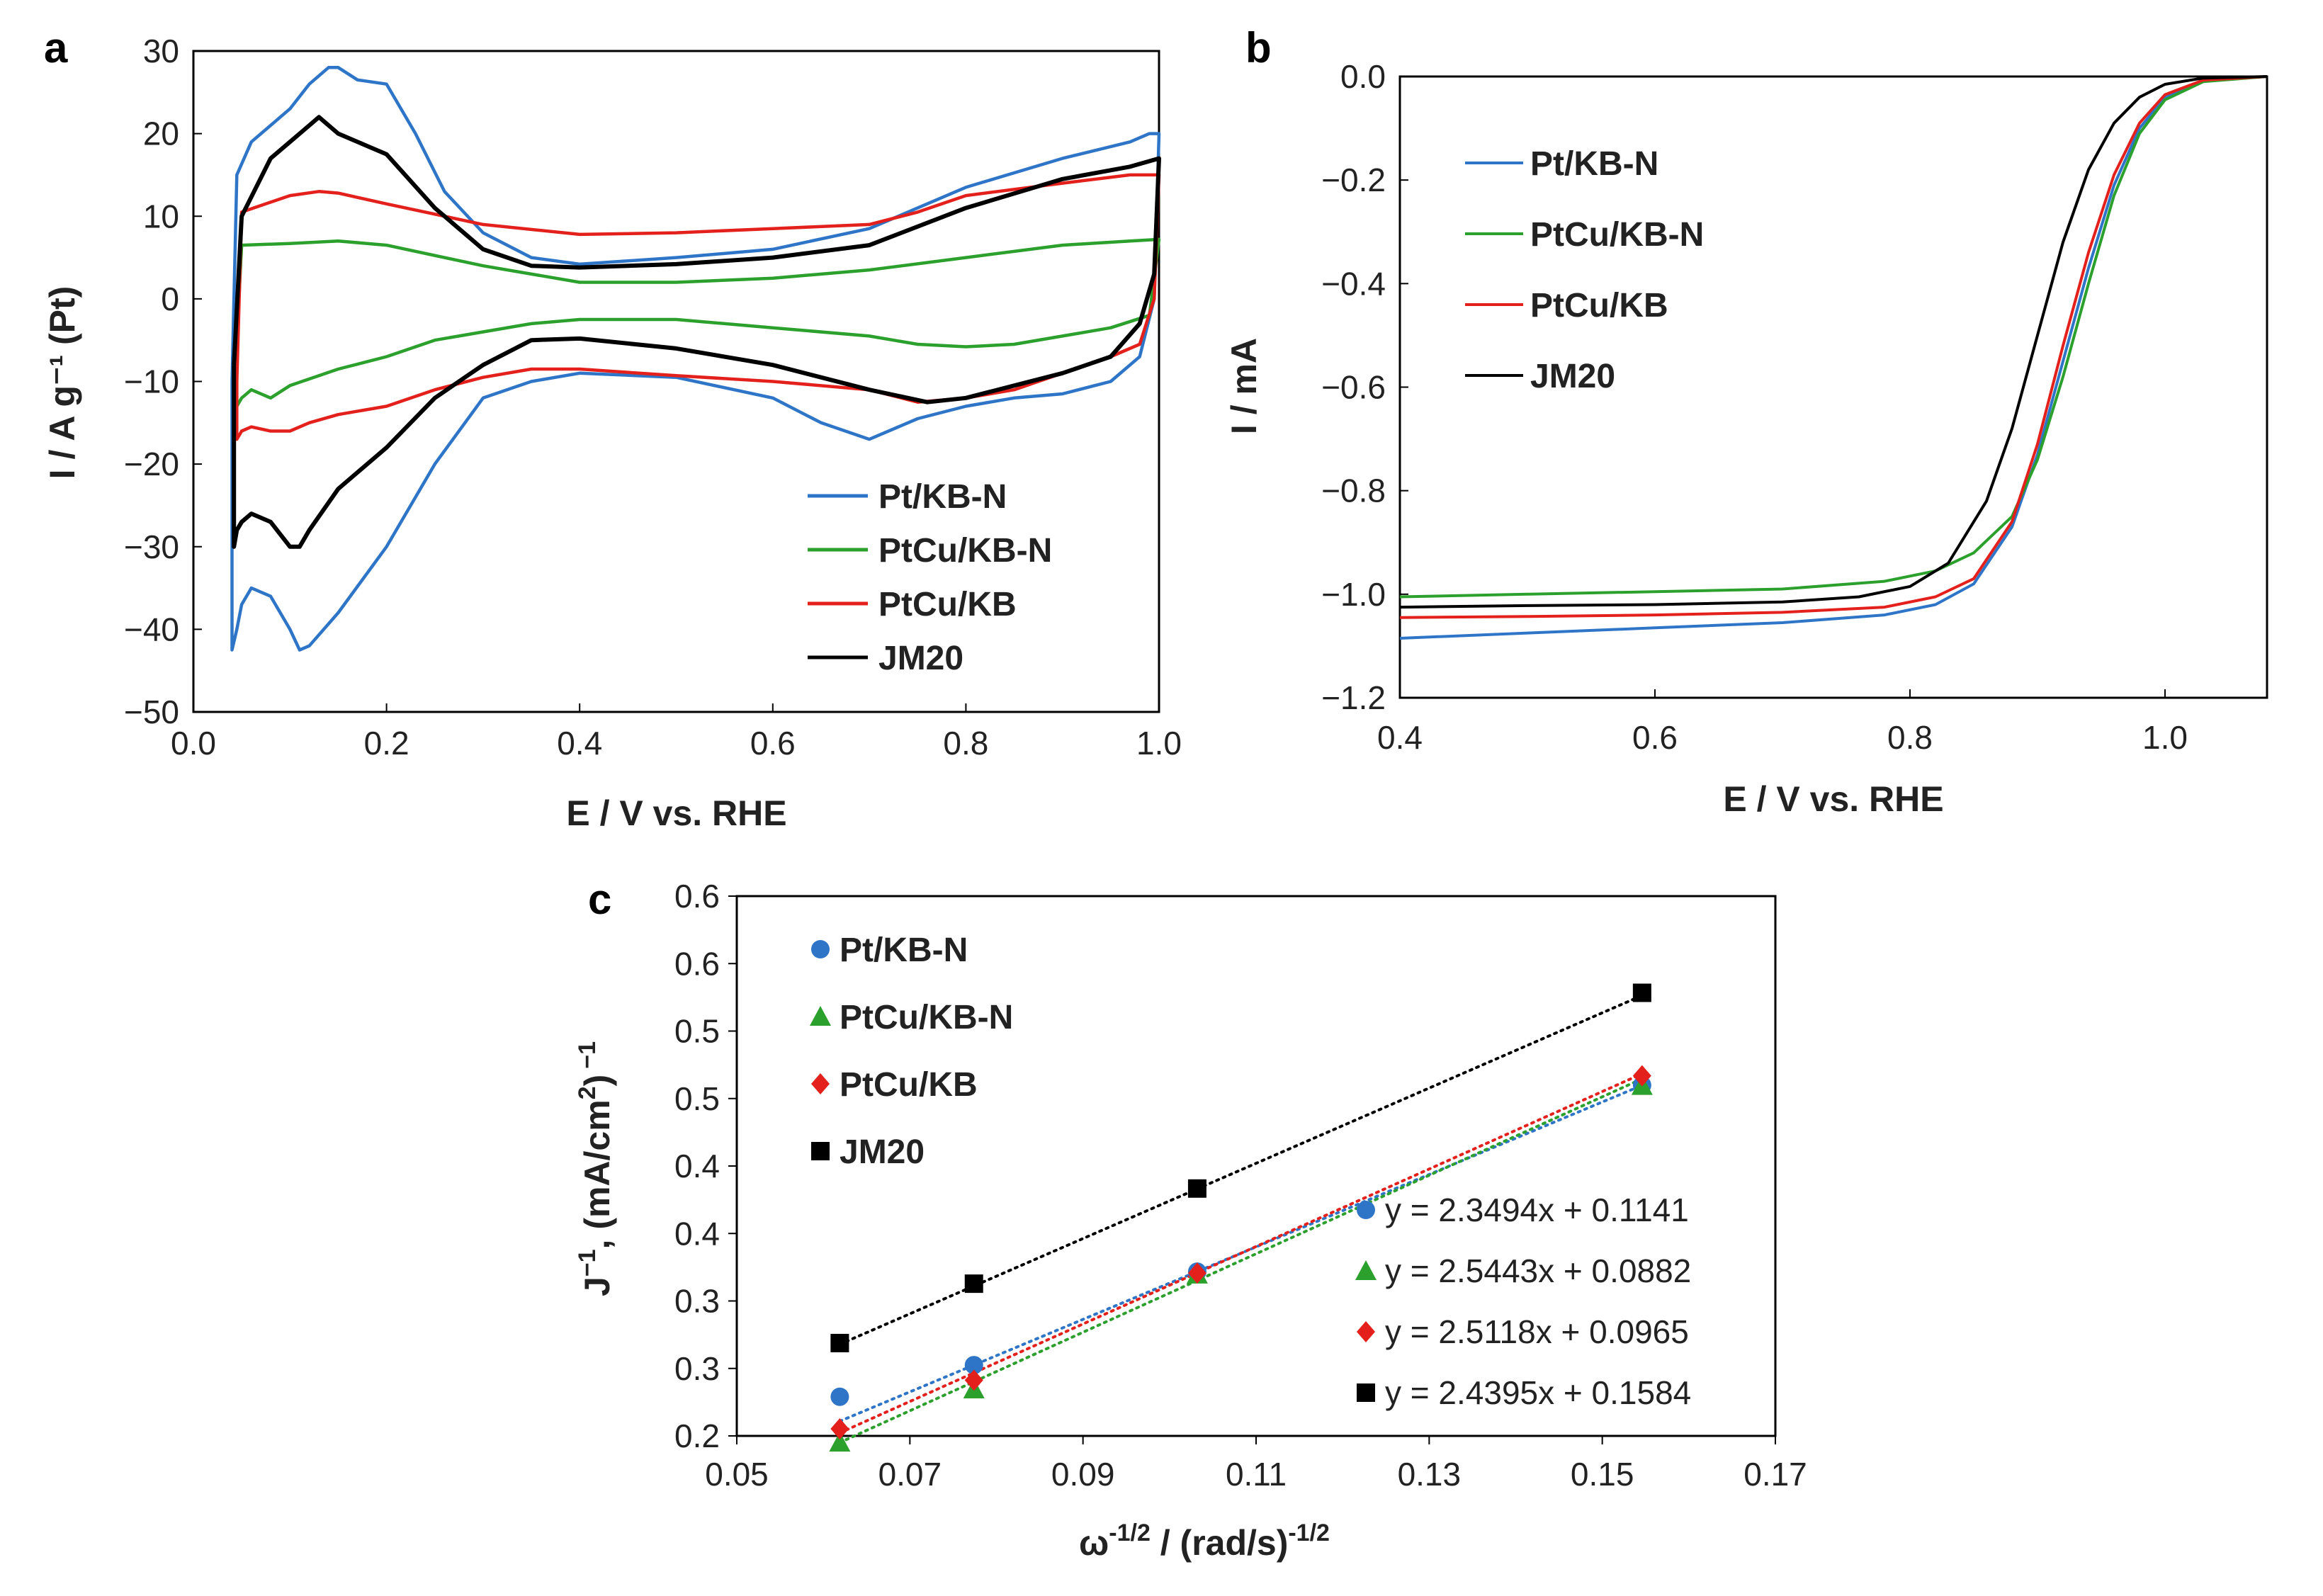 The image size is (2323, 1596). I want to click on a-y-tick-label: −50, so click(151, 712).